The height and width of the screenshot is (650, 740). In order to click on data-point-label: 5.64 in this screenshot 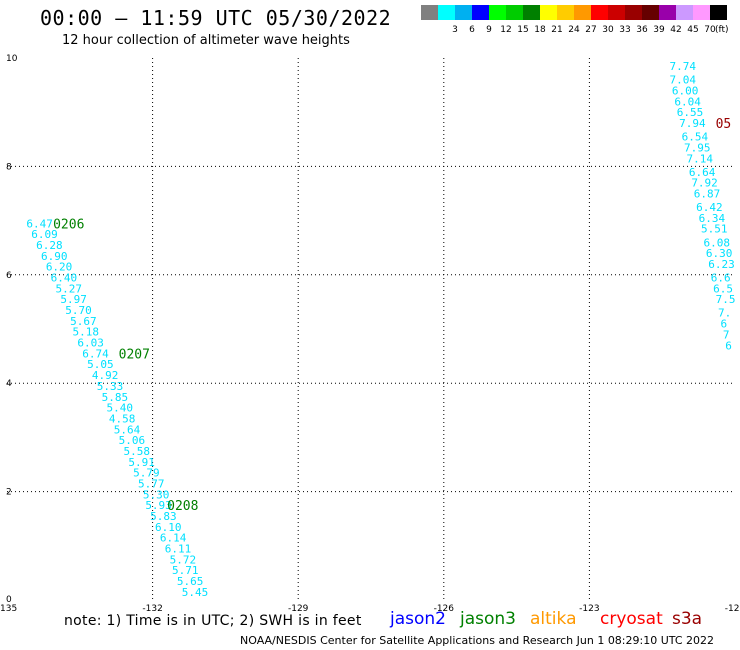, I will do `click(127, 429)`.